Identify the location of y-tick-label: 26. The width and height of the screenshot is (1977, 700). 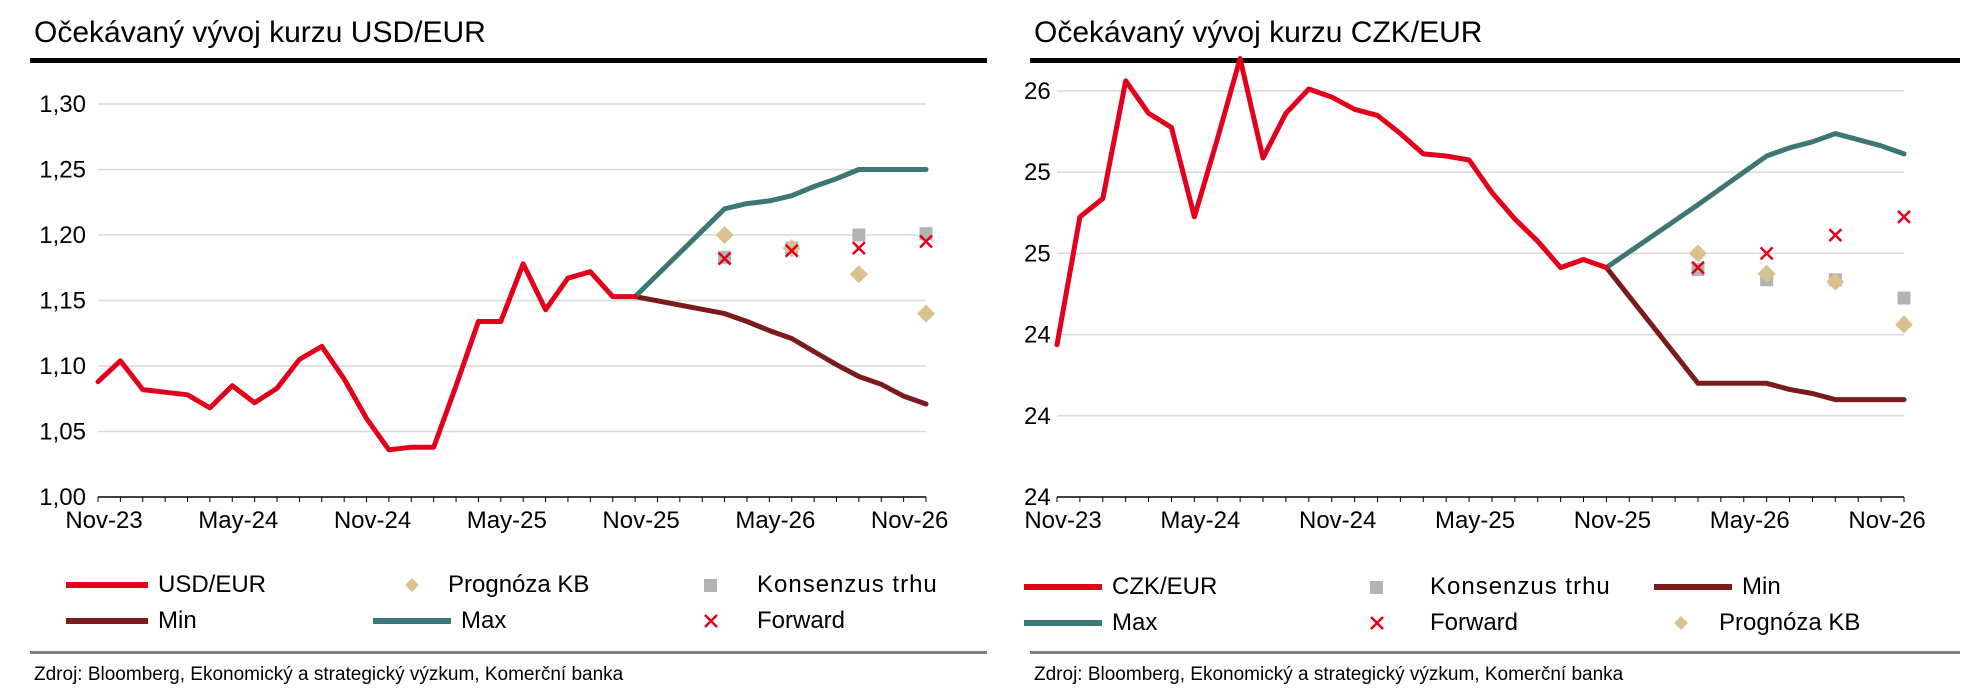
(1037, 91).